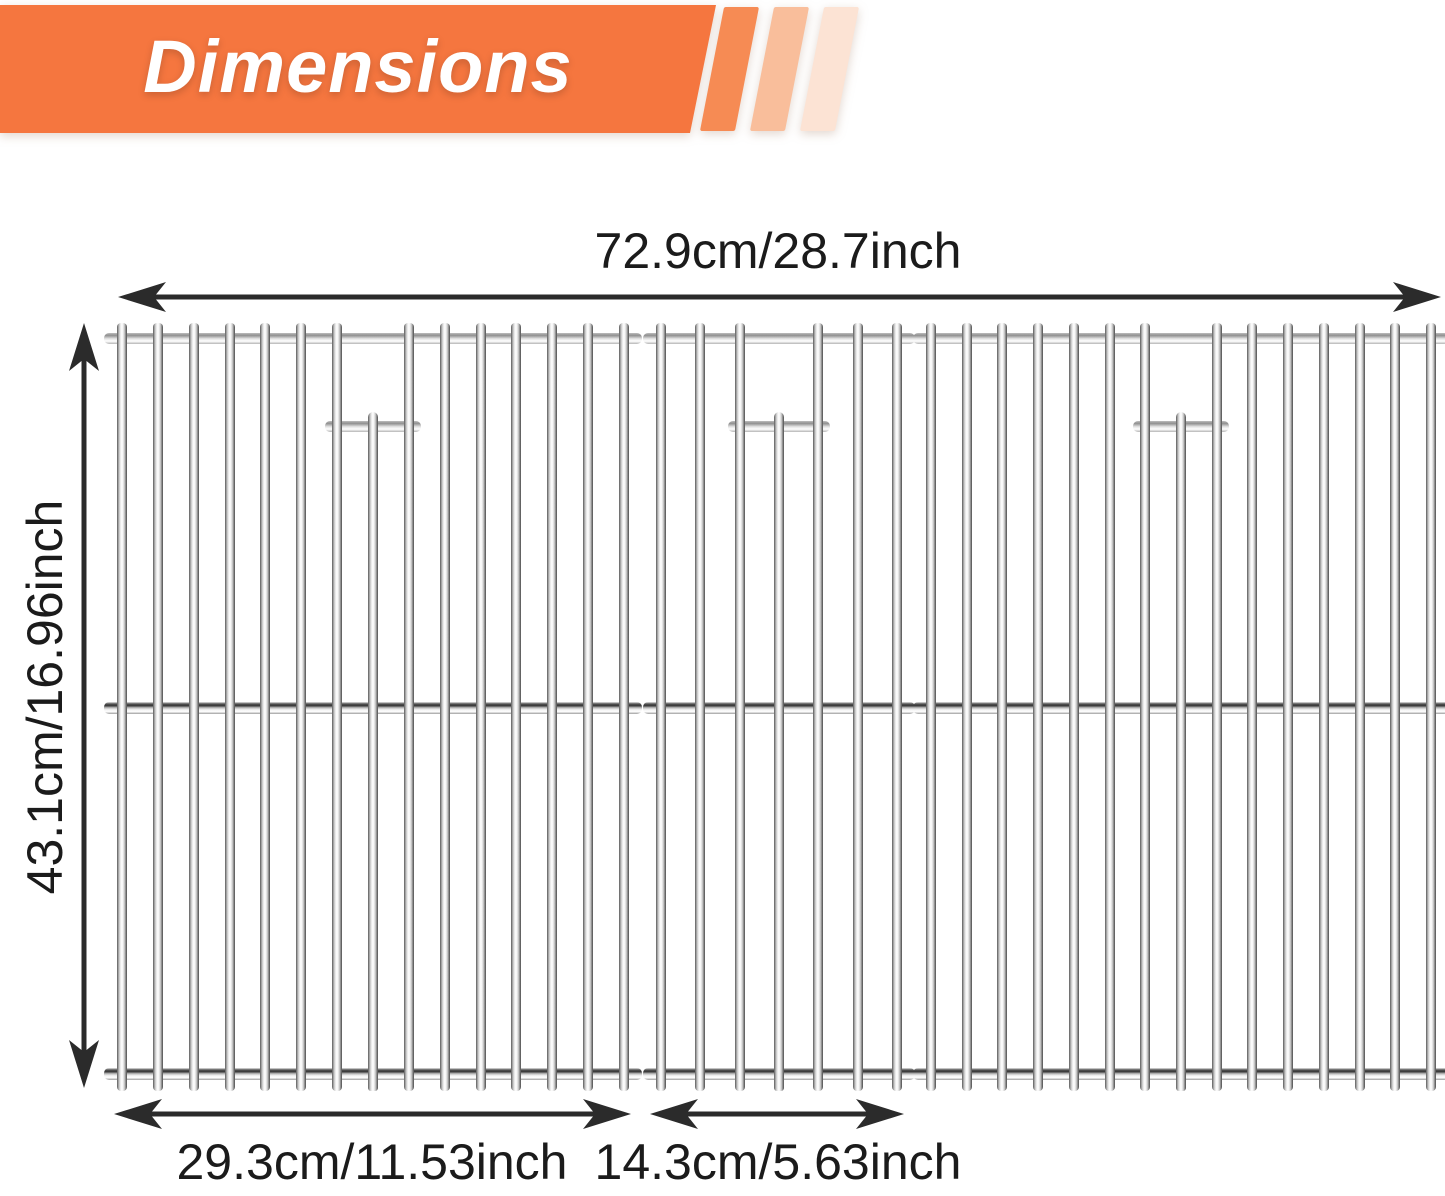 This screenshot has width=1445, height=1196. I want to click on total-width-arrow, so click(779, 297).